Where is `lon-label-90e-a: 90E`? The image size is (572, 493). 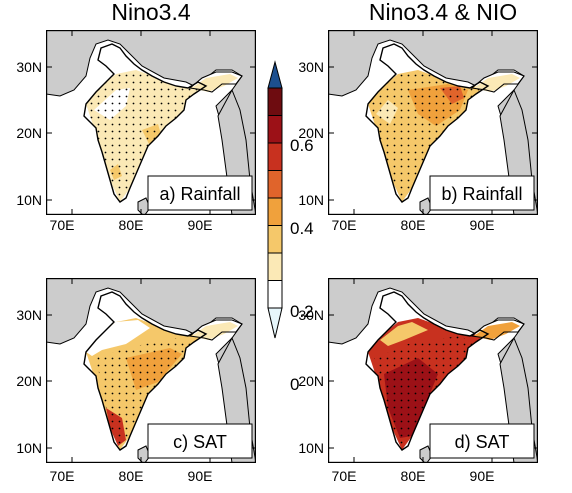 lon-label-90e-a: 90E is located at coordinates (200, 225).